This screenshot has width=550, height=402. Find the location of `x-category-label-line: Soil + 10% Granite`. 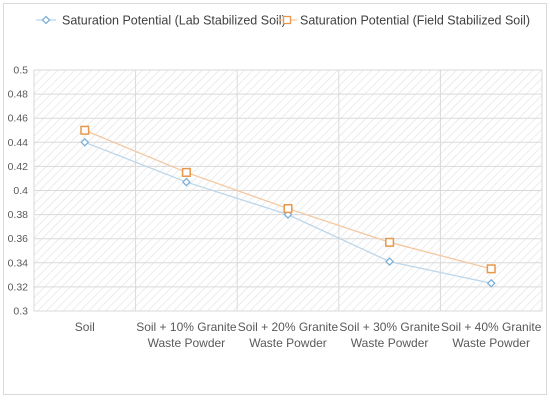

x-category-label-line: Soil + 10% Granite is located at coordinates (186, 327).